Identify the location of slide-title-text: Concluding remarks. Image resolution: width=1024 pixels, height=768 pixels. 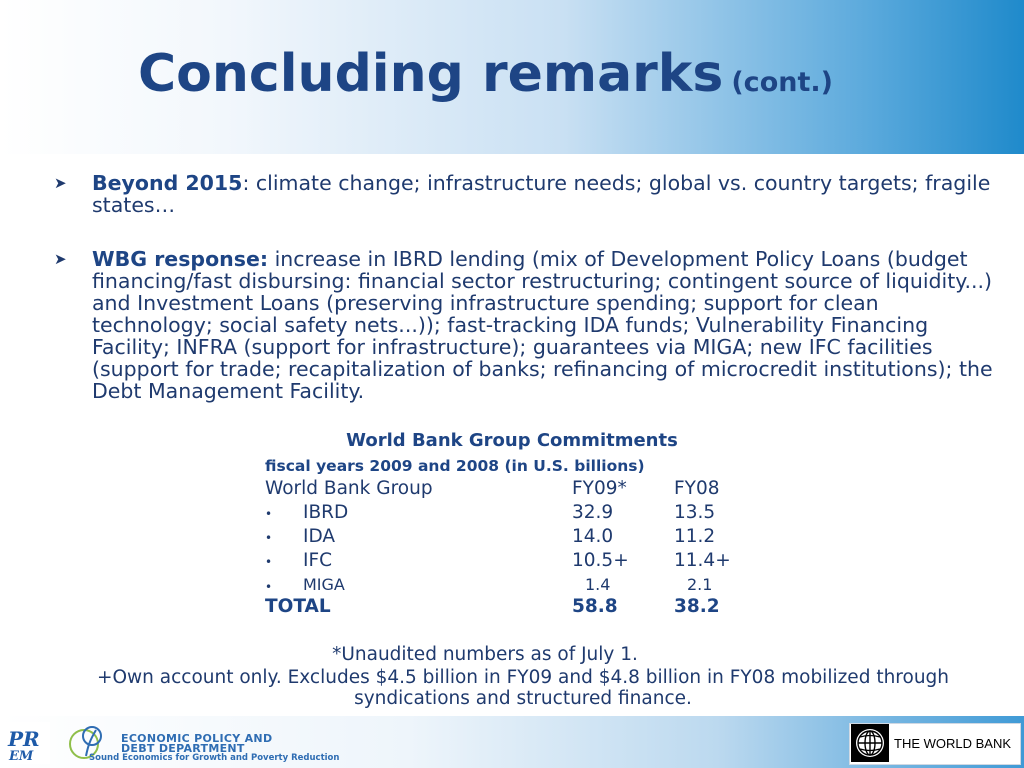
(431, 74).